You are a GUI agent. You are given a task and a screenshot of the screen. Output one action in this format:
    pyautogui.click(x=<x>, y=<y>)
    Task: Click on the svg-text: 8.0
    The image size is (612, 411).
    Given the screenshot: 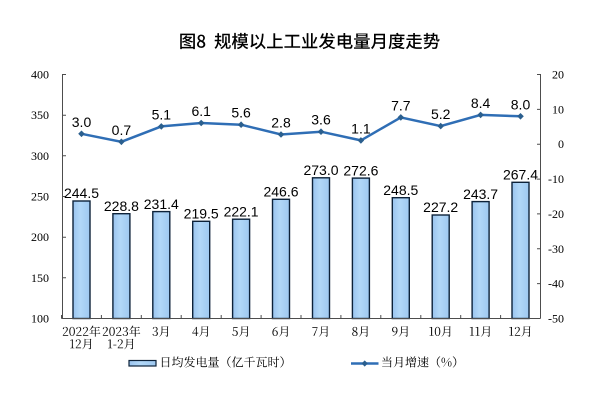 What is the action you would take?
    pyautogui.click(x=521, y=104)
    